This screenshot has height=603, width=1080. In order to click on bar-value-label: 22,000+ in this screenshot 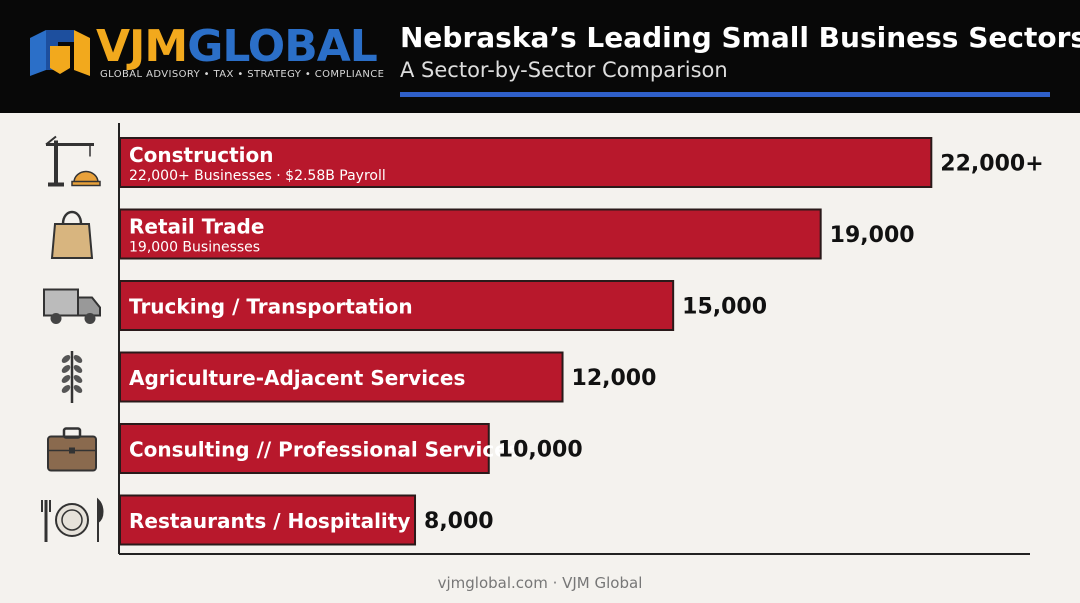, I will do `click(991, 164)`.